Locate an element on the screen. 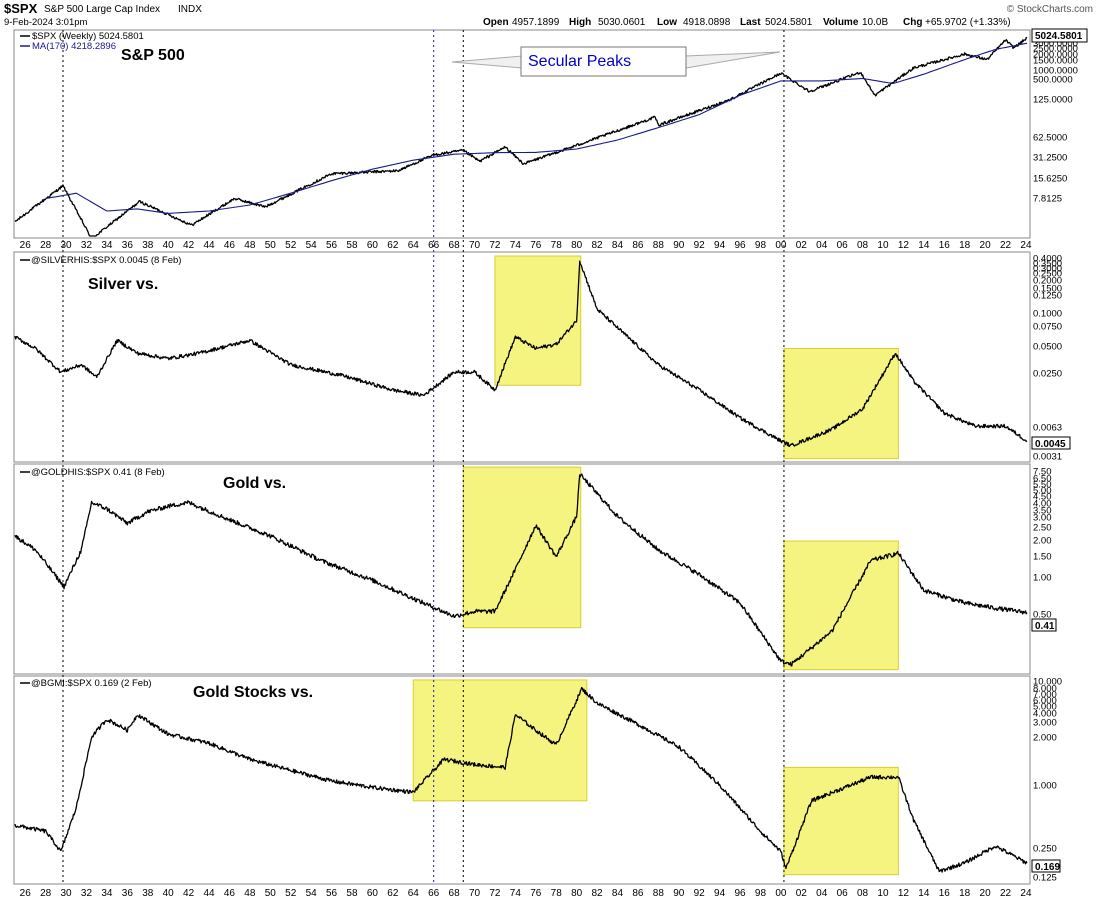 The height and width of the screenshot is (900, 1100). header-exchange: INDX is located at coordinates (190, 9).